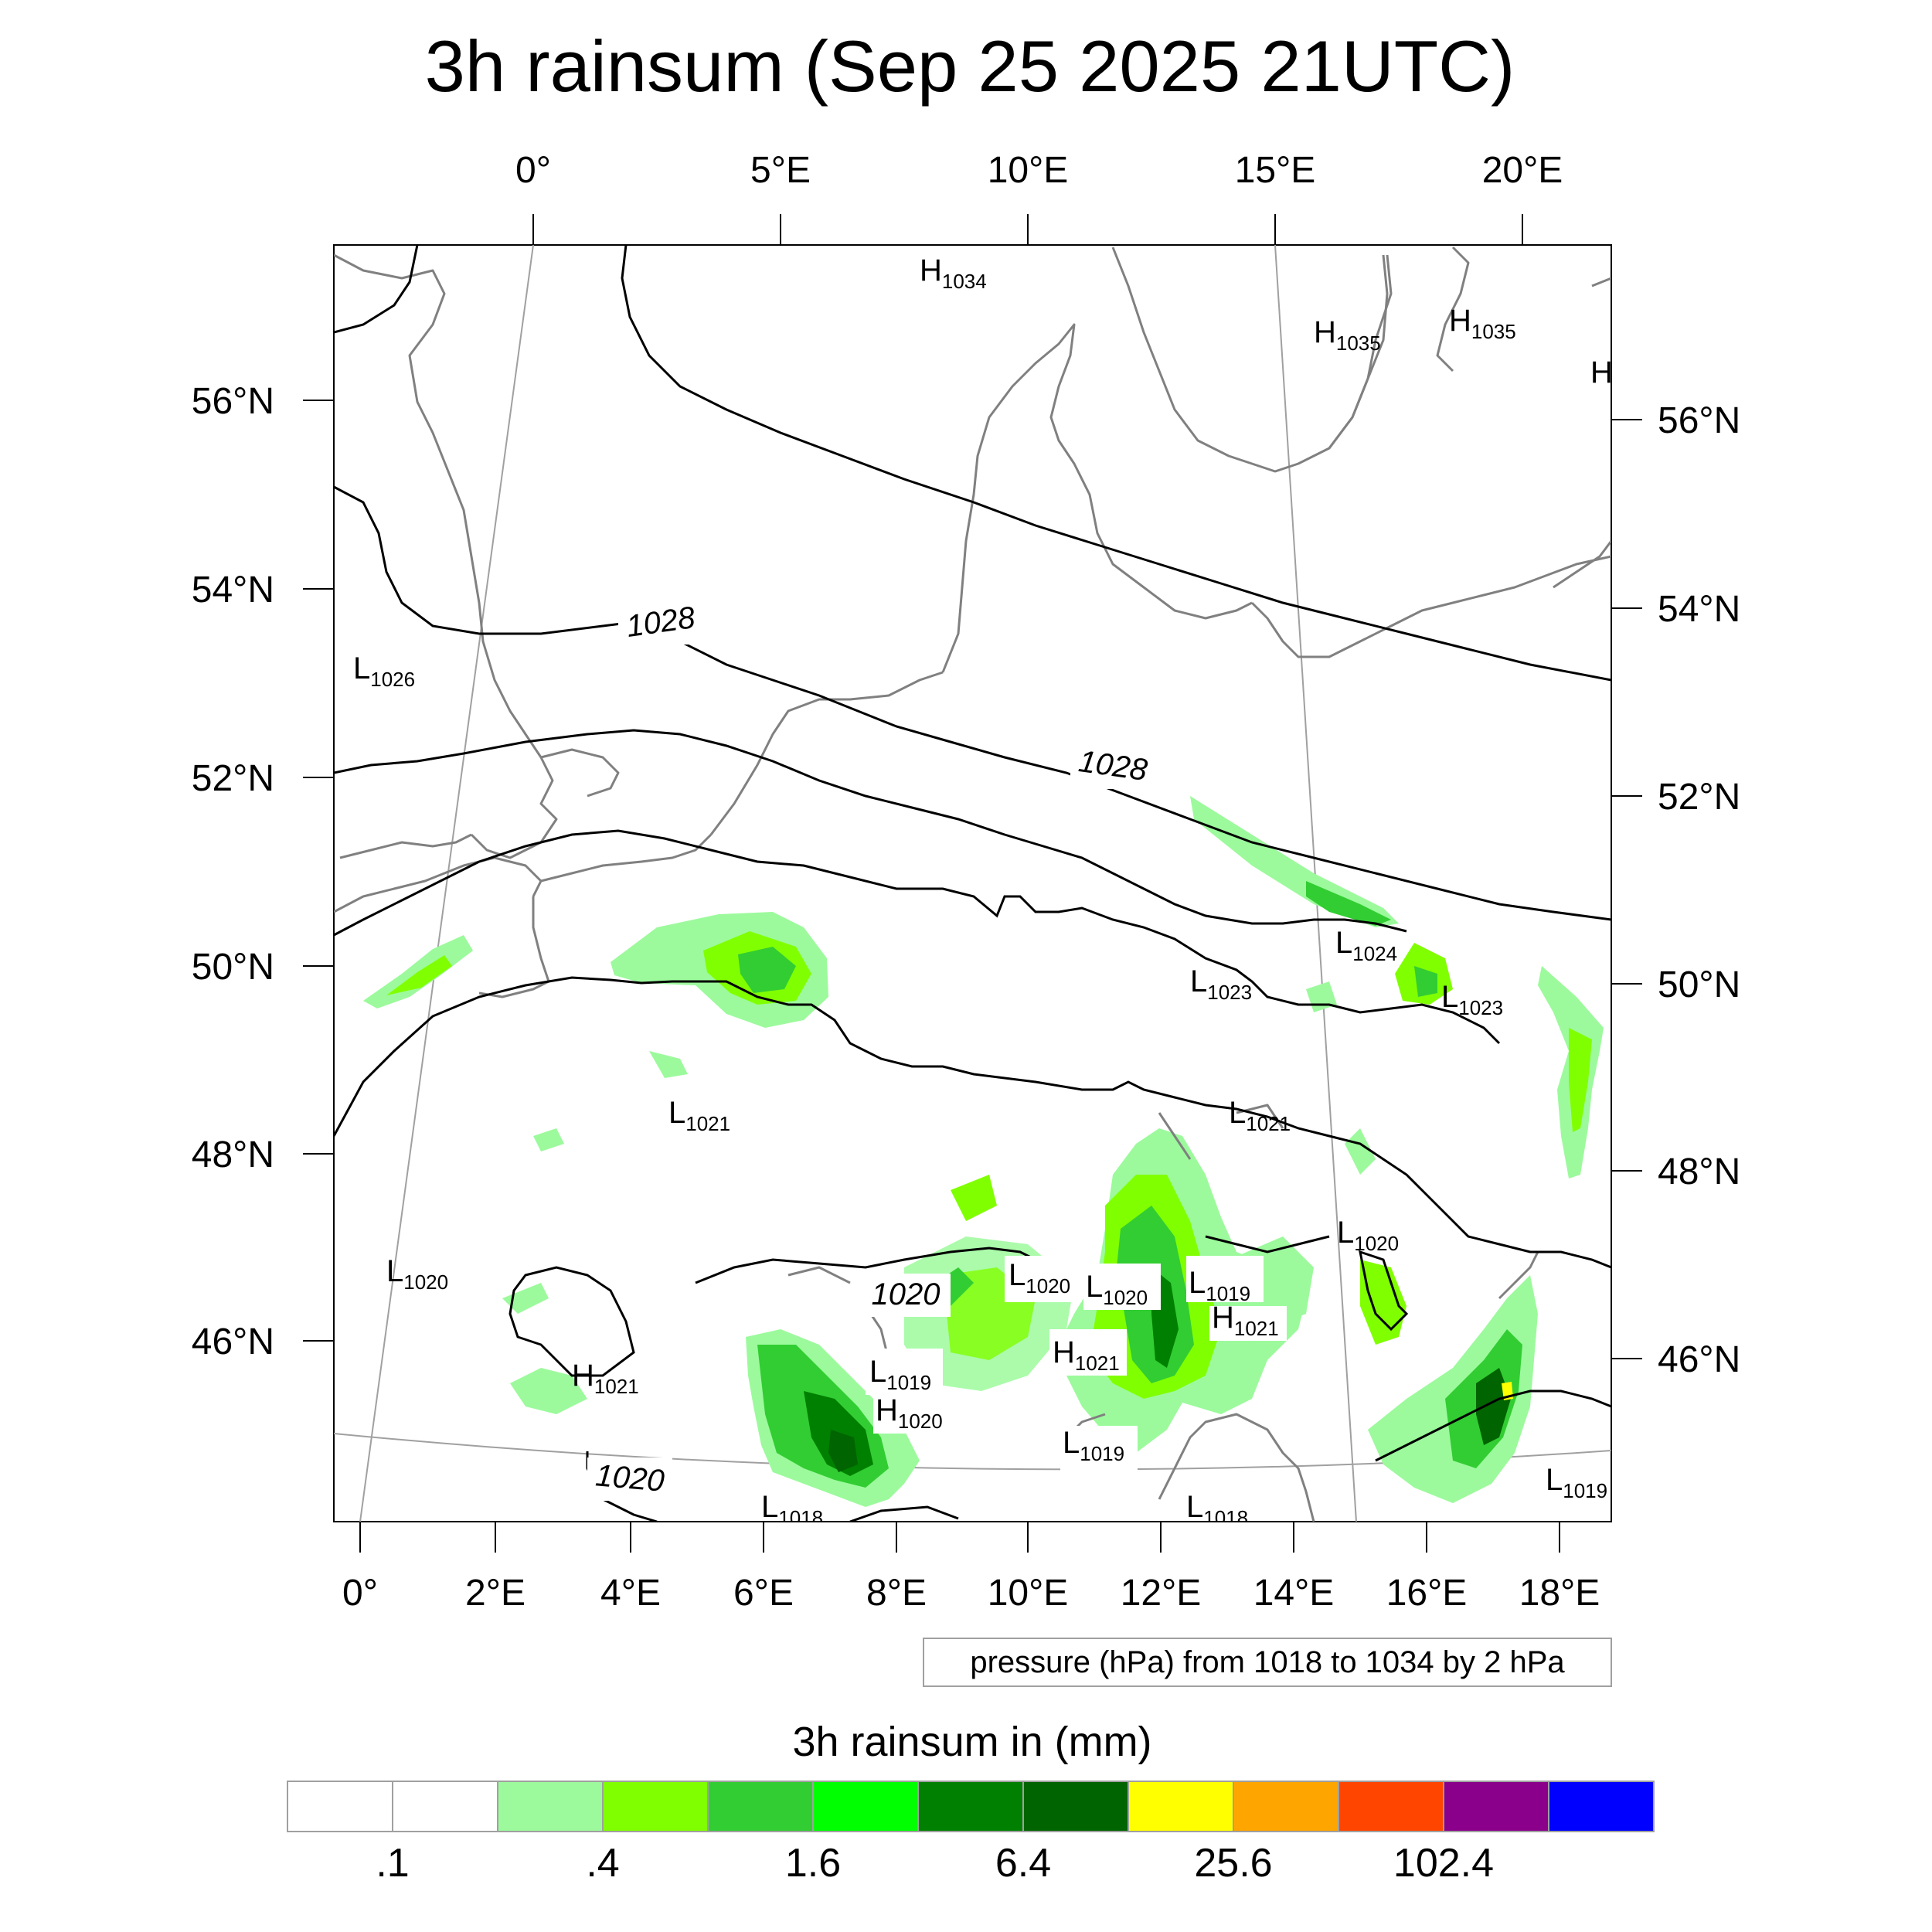  Describe the element at coordinates (496, 1594) in the screenshot. I see `tick-label: 2°E` at that location.